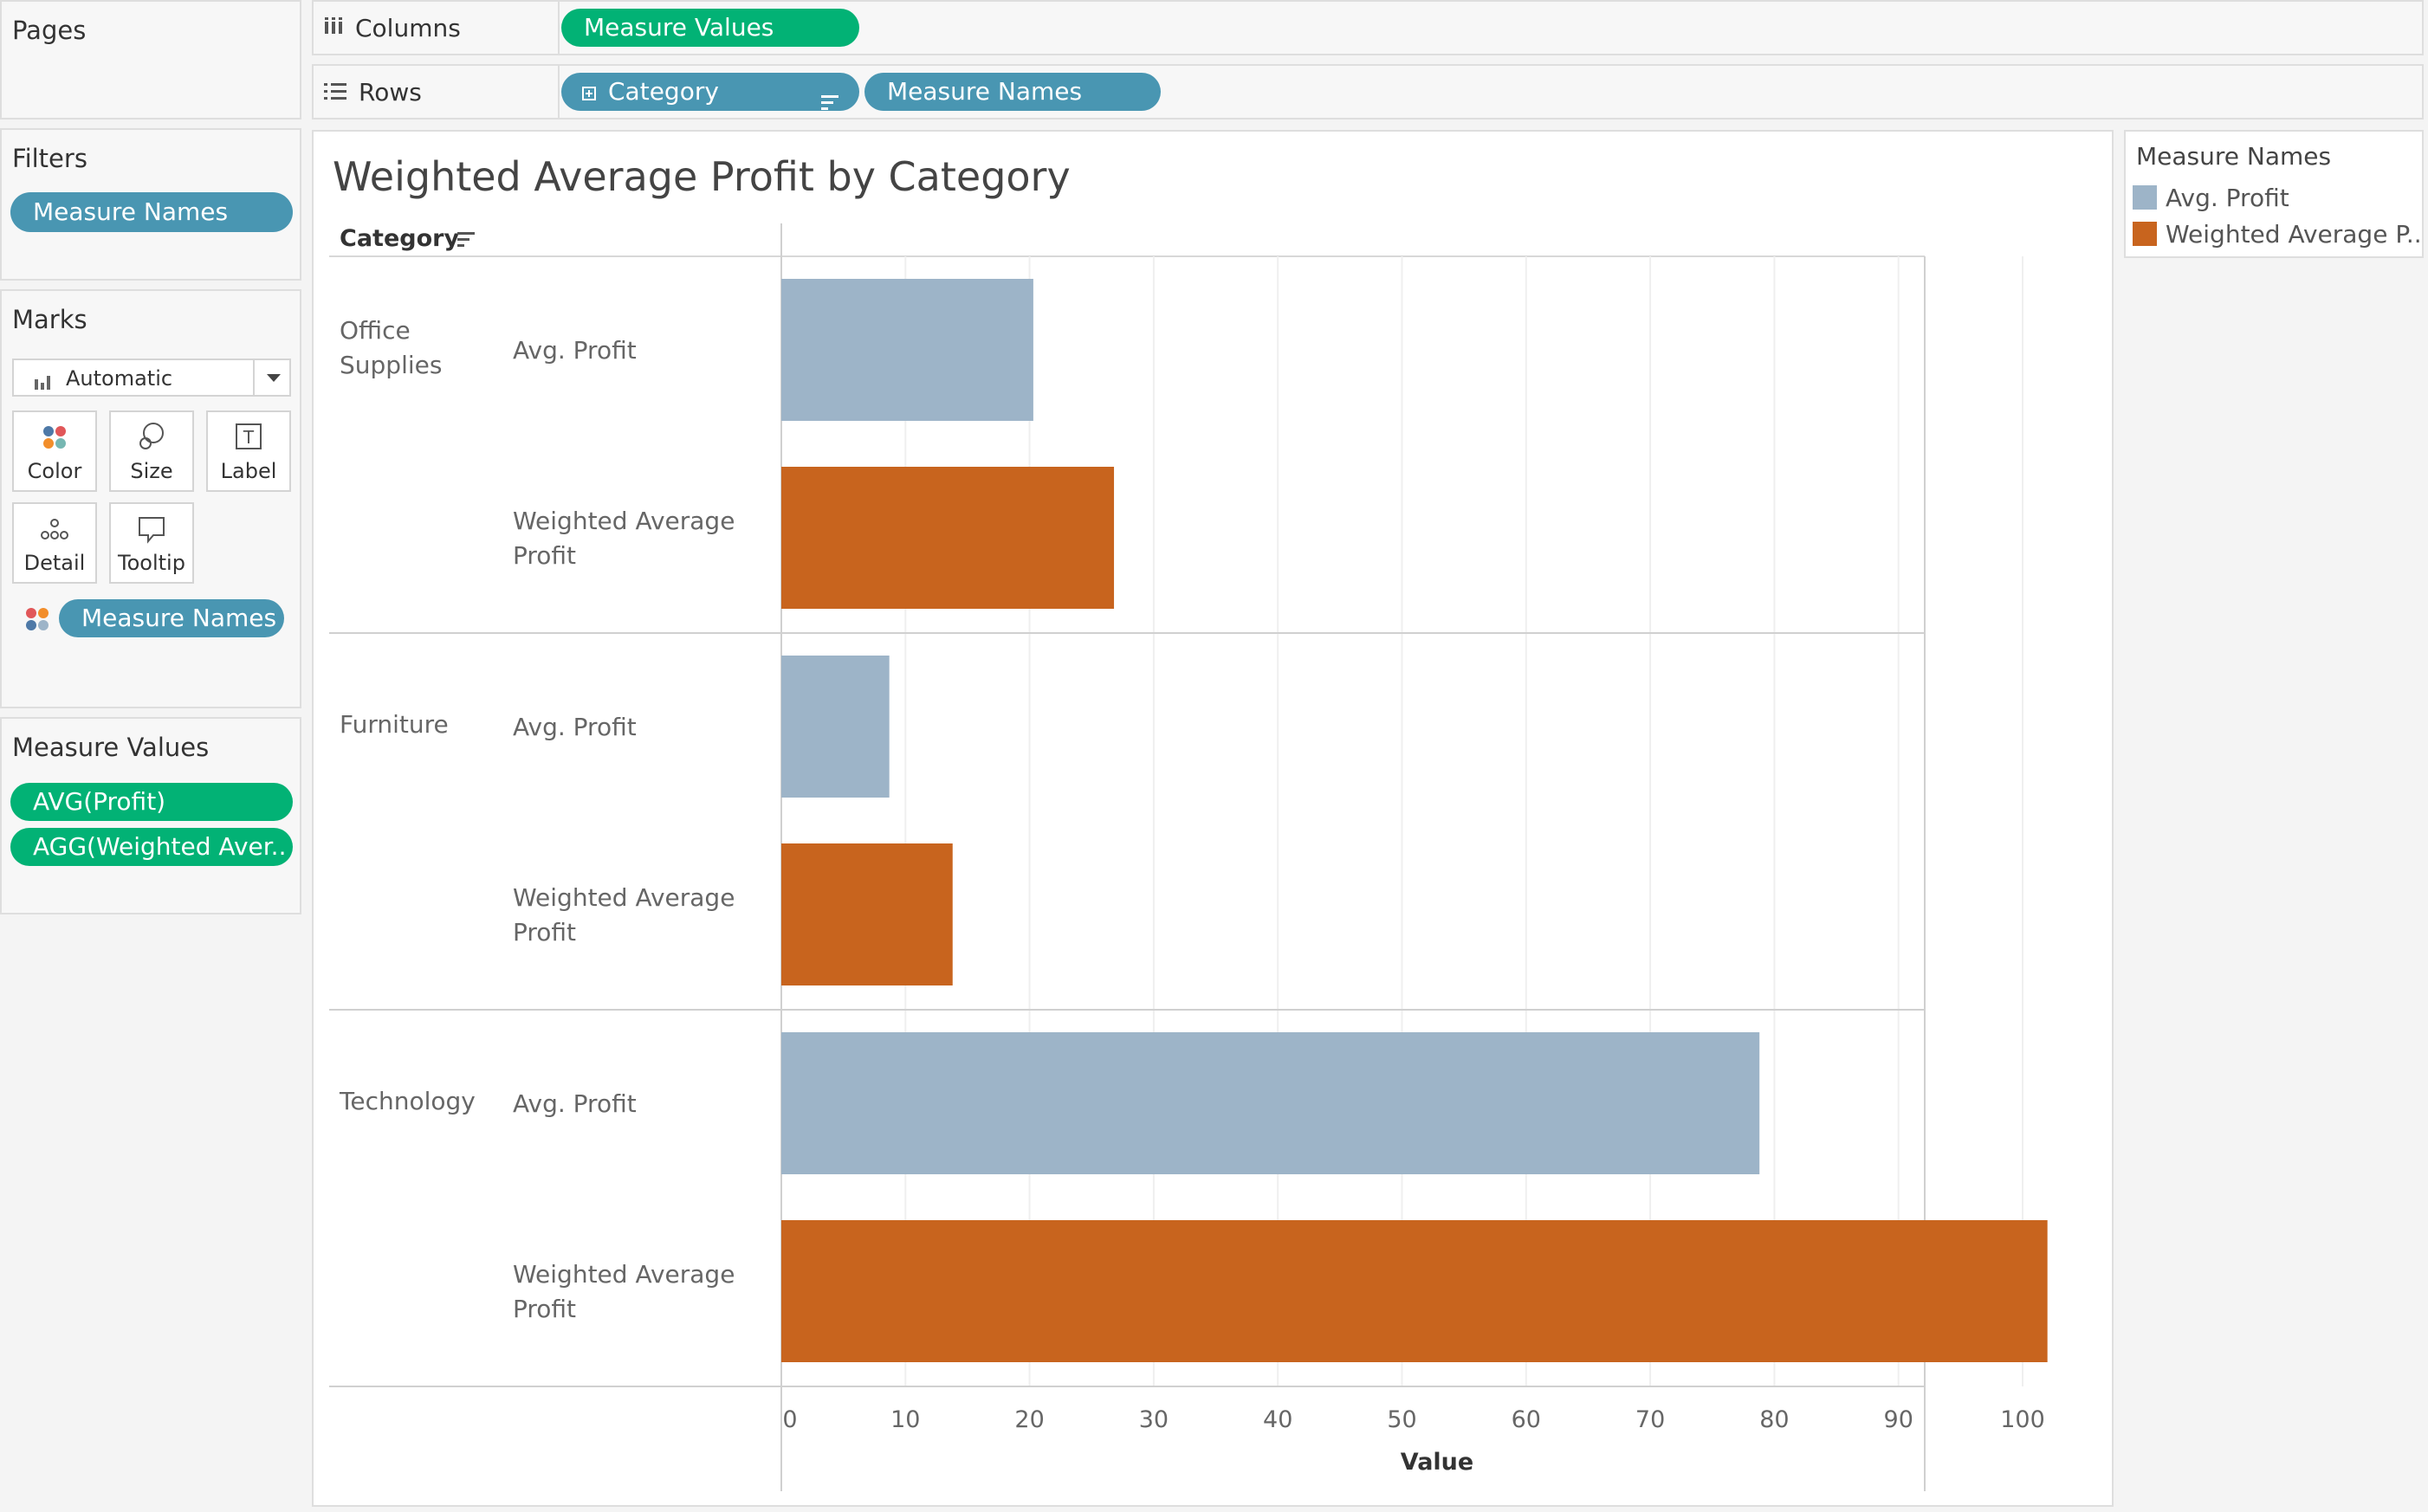 The width and height of the screenshot is (2428, 1512). What do you see at coordinates (1774, 1419) in the screenshot?
I see `x-tick-label: 80` at bounding box center [1774, 1419].